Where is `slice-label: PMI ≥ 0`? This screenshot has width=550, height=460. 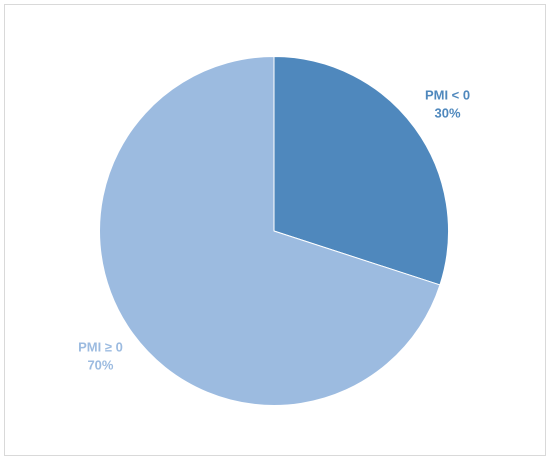 slice-label: PMI ≥ 0 is located at coordinates (100, 347).